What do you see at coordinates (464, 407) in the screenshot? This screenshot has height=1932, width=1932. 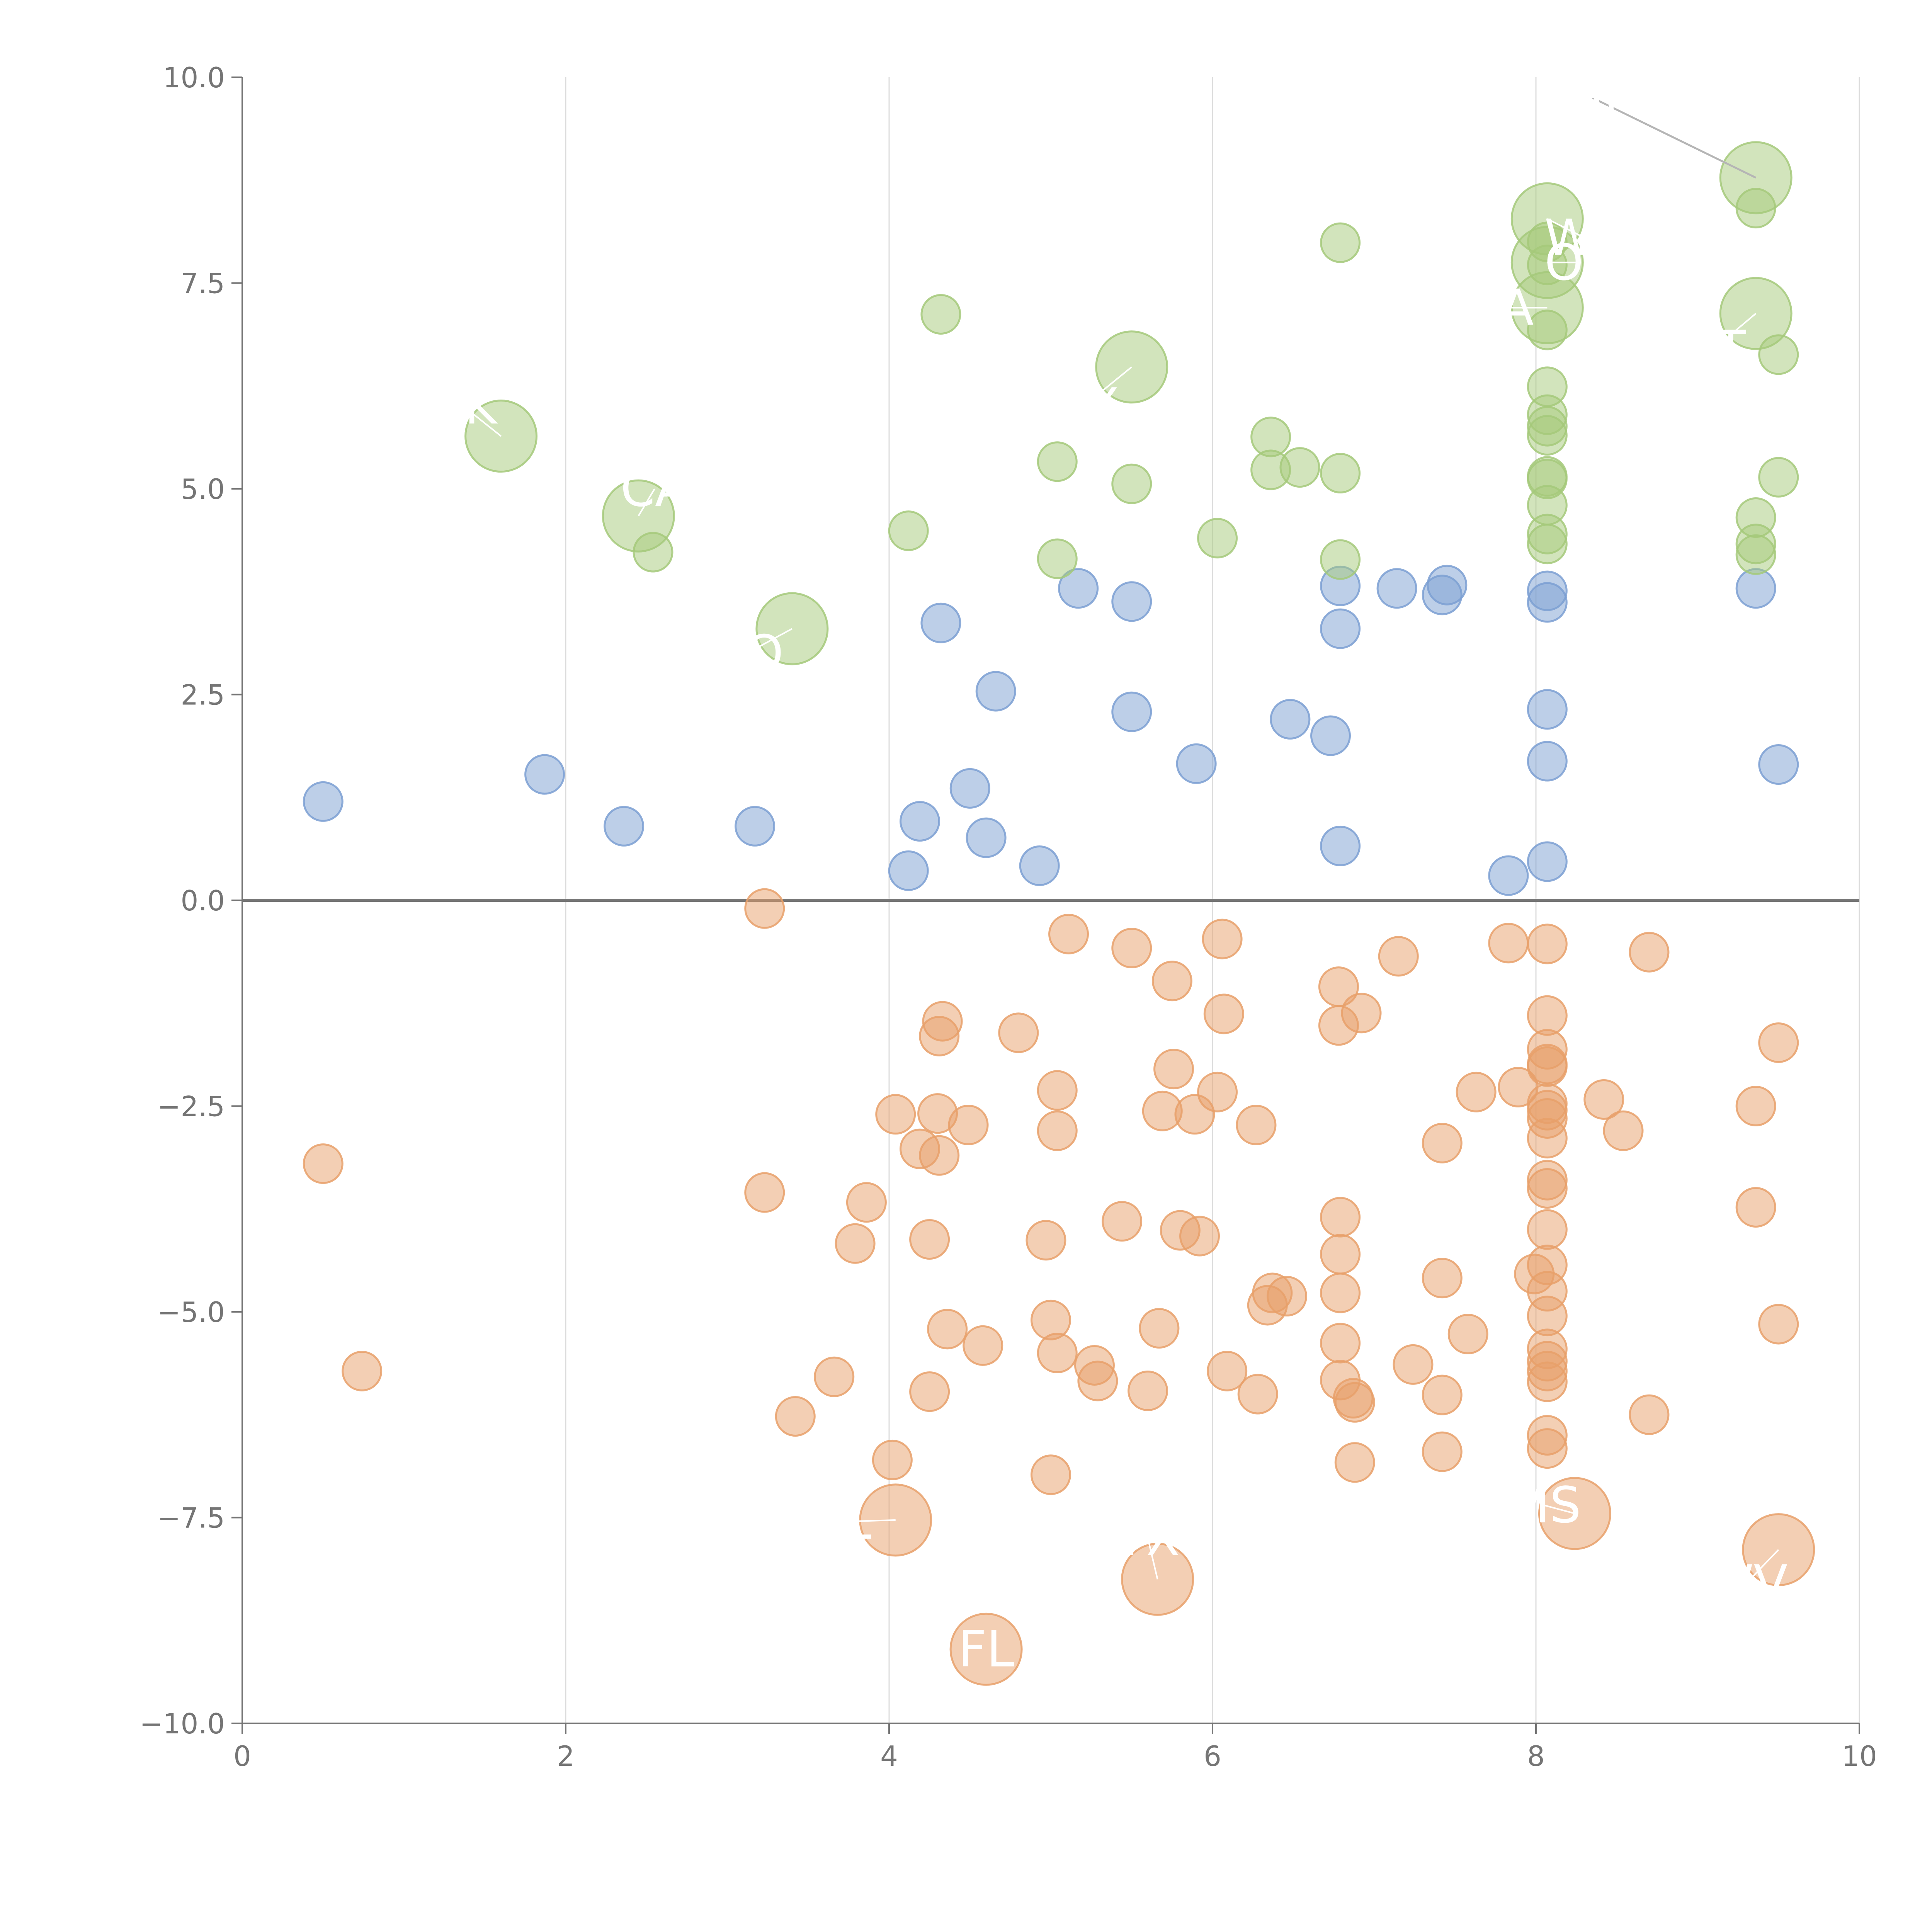 I see `bubble-label: AK` at bounding box center [464, 407].